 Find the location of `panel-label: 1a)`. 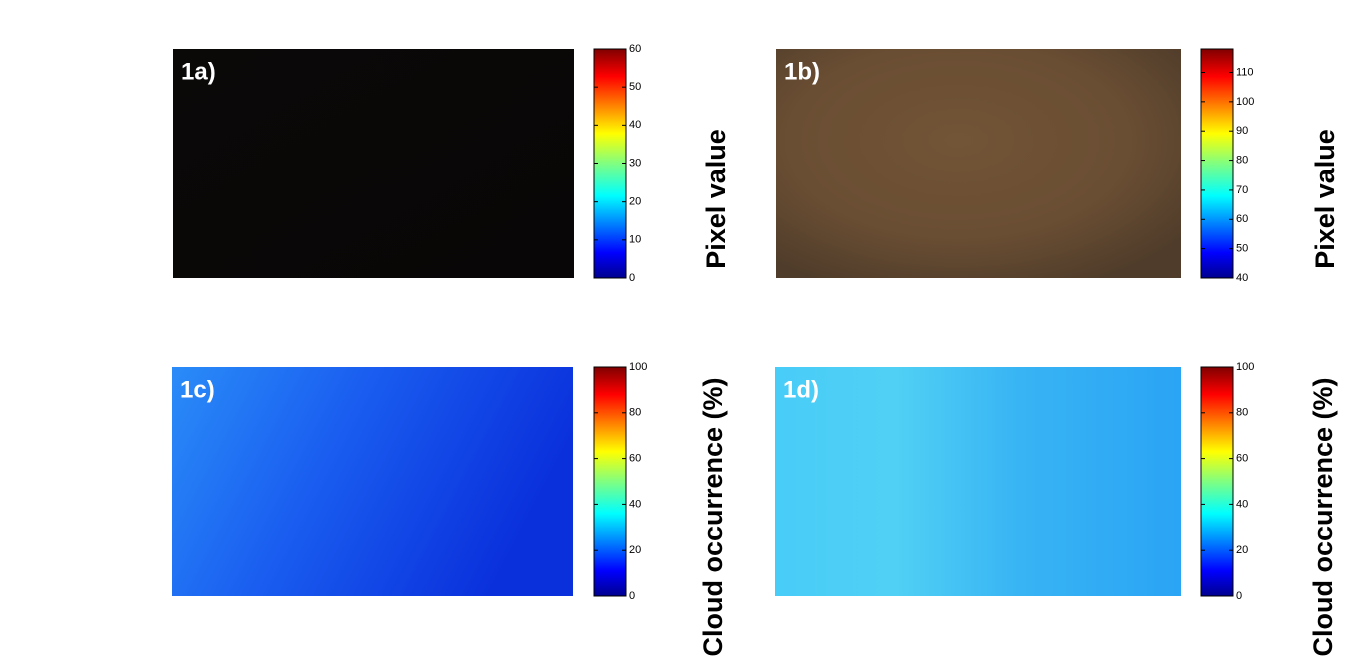

panel-label: 1a) is located at coordinates (198, 71).